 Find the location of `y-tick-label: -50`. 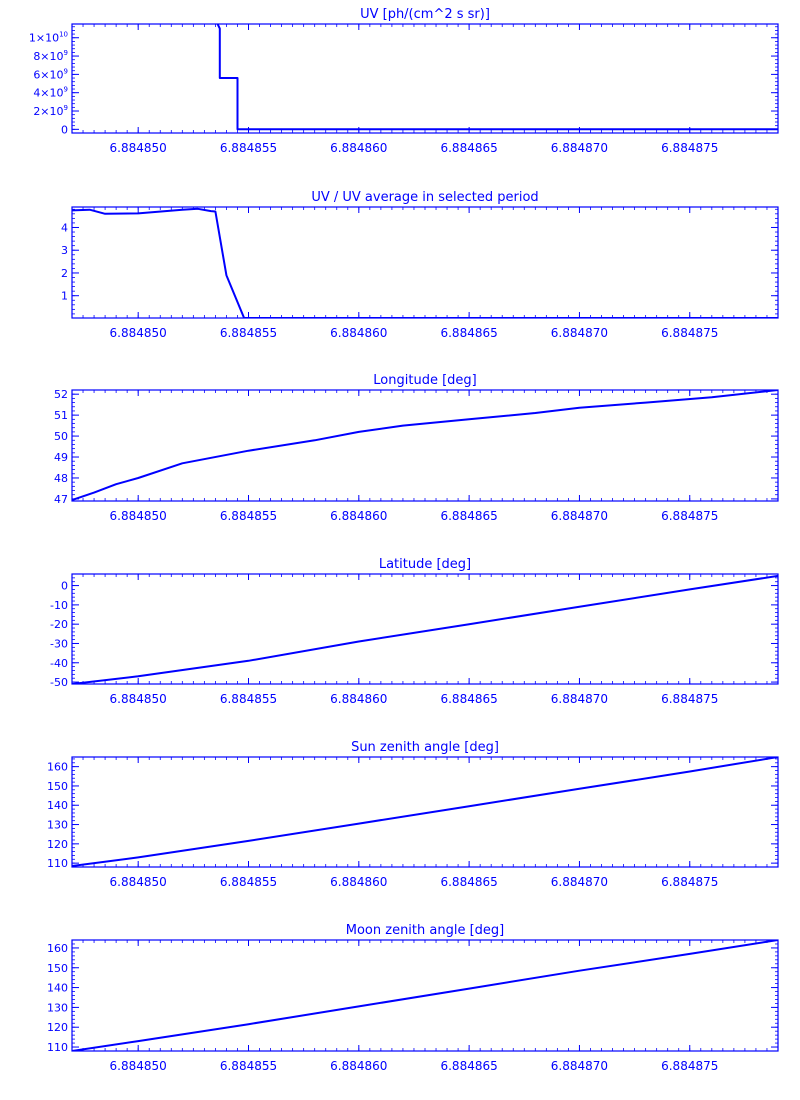

y-tick-label: -50 is located at coordinates (59, 682).